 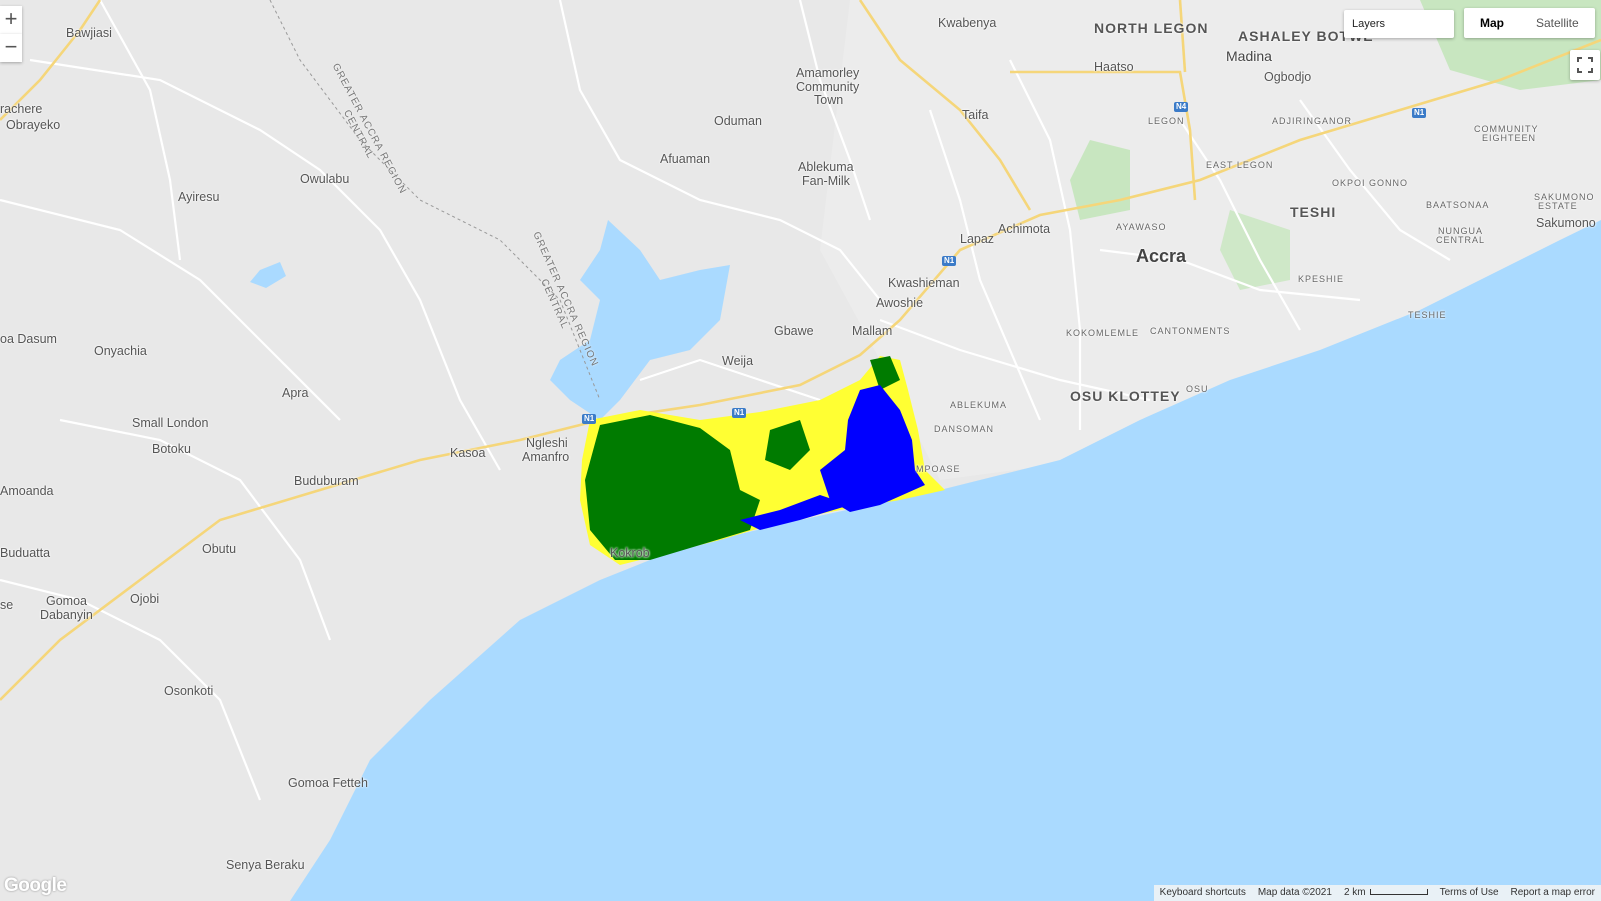 I want to click on report-error-link: Report a map error, so click(x=1552, y=892).